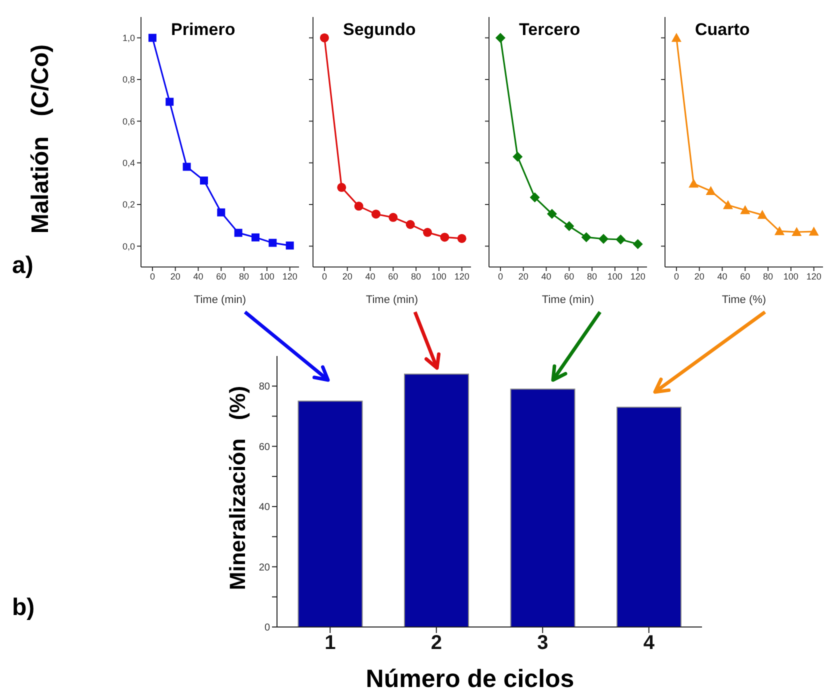  What do you see at coordinates (238, 488) in the screenshot?
I see `y-axis-title: Mineralización (%)` at bounding box center [238, 488].